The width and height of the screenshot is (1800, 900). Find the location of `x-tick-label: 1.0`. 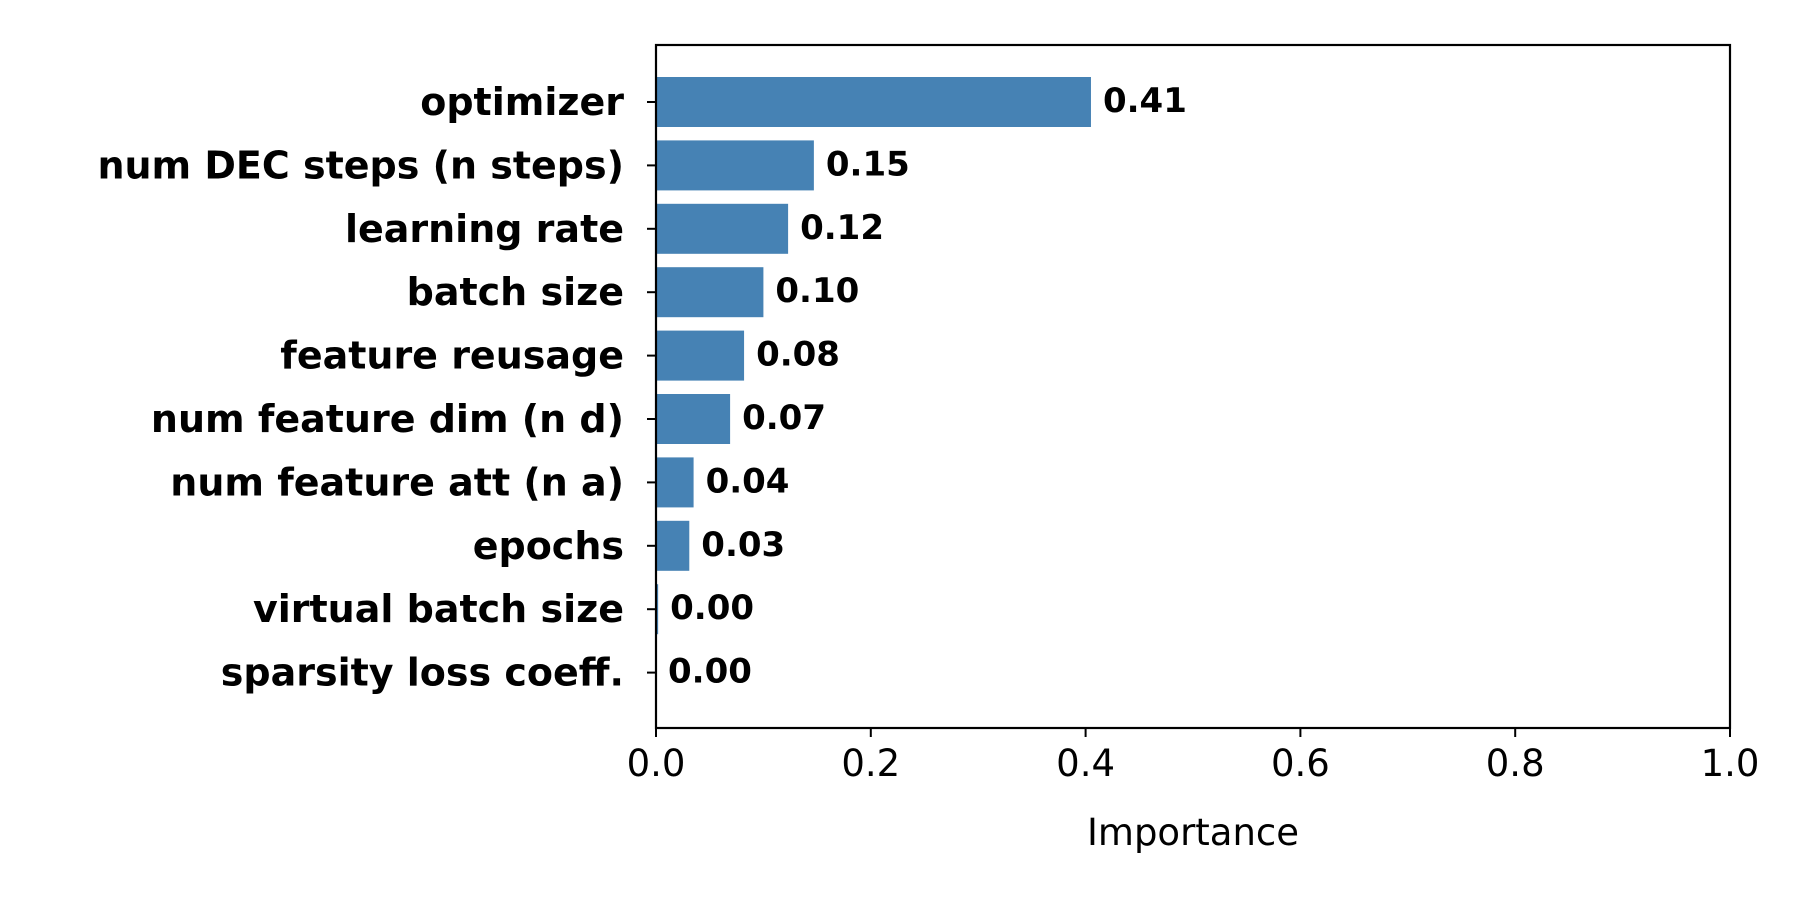

x-tick-label: 1.0 is located at coordinates (1730, 763).